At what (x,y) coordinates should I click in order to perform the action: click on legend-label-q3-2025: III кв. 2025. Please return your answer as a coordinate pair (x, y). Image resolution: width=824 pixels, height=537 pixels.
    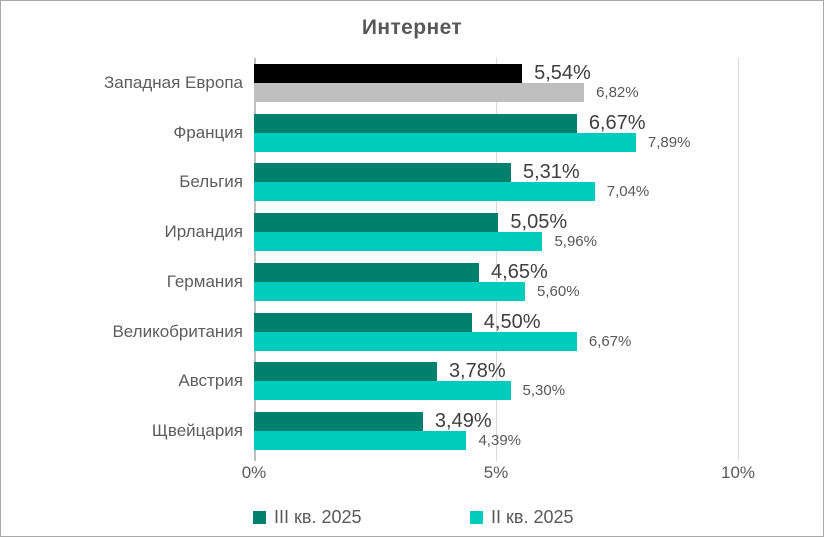
    Looking at the image, I should click on (318, 517).